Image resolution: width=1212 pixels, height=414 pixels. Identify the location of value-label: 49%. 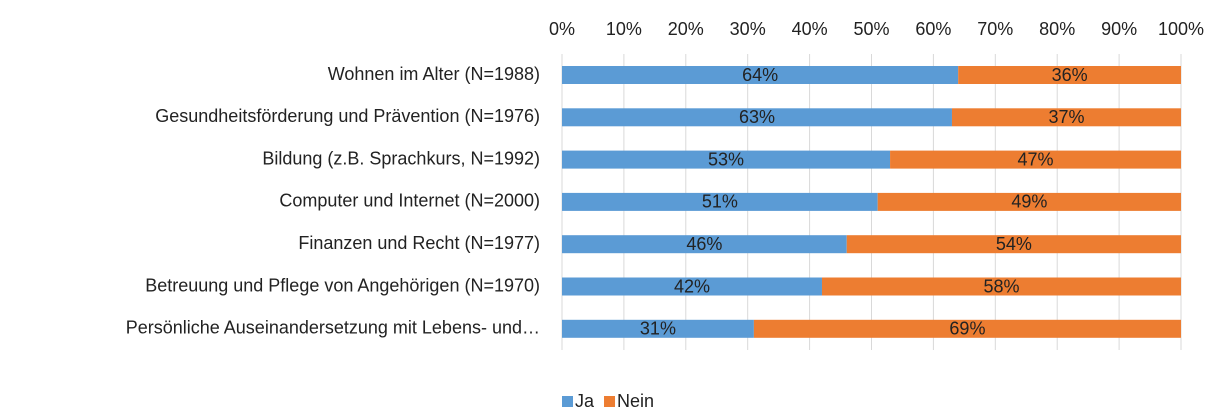
(1029, 202).